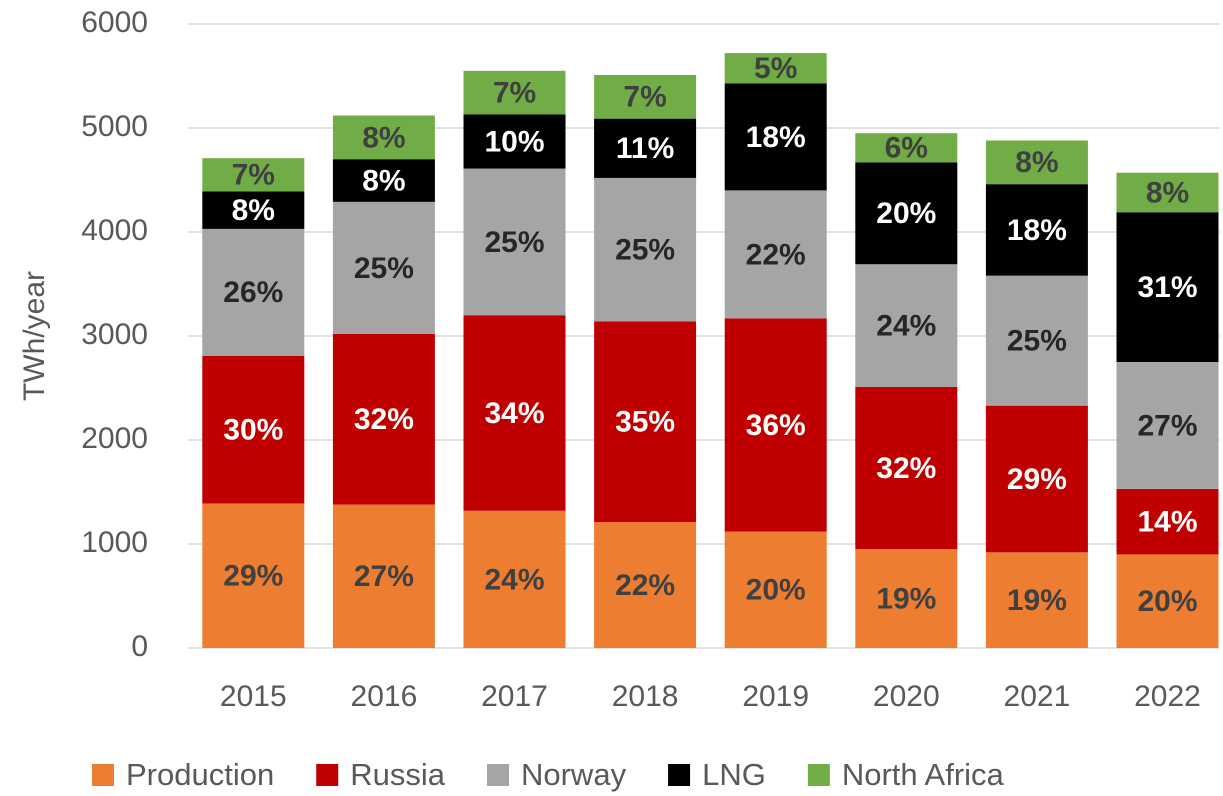 The image size is (1223, 796). Describe the element at coordinates (384, 696) in the screenshot. I see `x-tick-label: 2016` at that location.